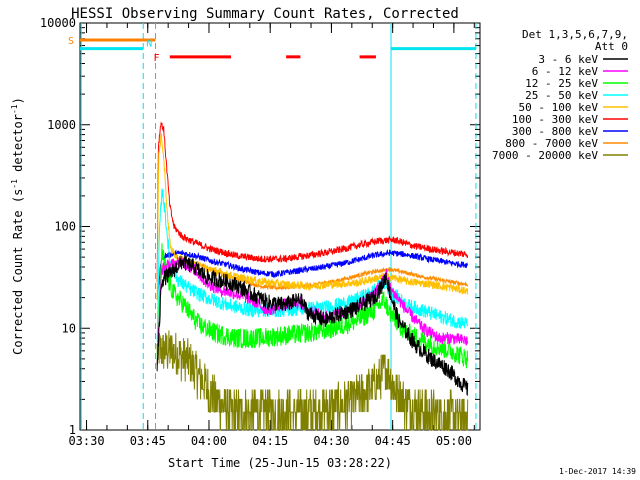 The image size is (640, 480). I want to click on marker-label-n: N, so click(149, 44).